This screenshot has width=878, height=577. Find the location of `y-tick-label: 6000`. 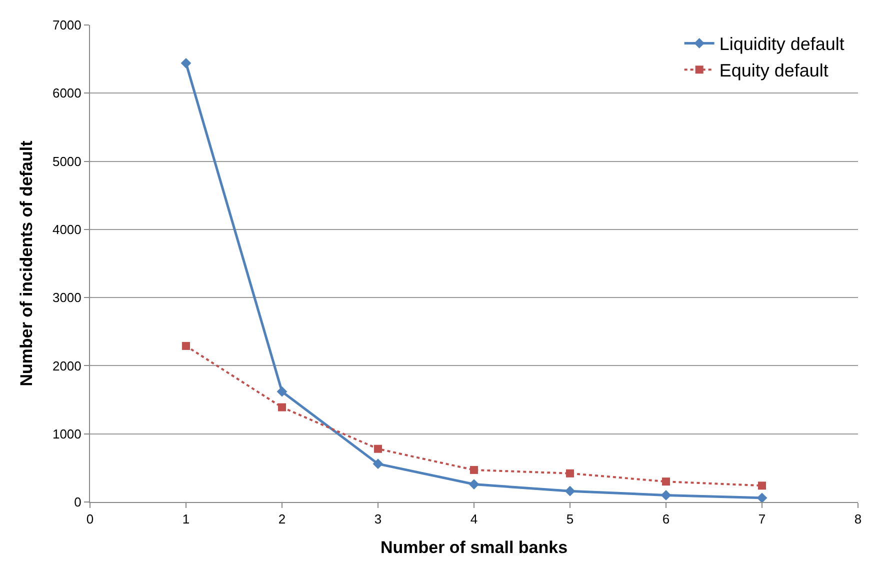

y-tick-label: 6000 is located at coordinates (67, 93).